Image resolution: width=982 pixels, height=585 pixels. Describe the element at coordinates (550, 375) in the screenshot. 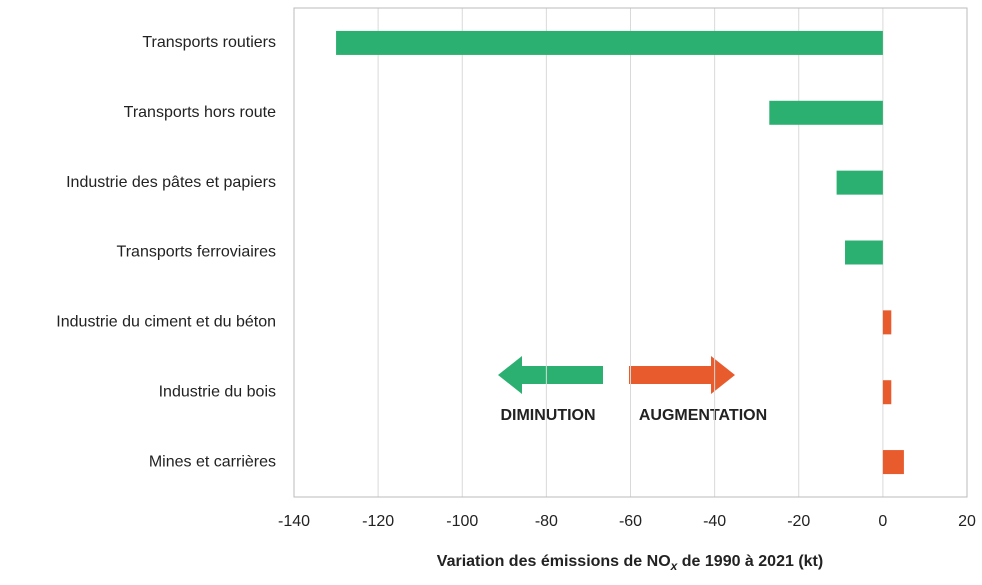

I see `decrease-arrow` at that location.